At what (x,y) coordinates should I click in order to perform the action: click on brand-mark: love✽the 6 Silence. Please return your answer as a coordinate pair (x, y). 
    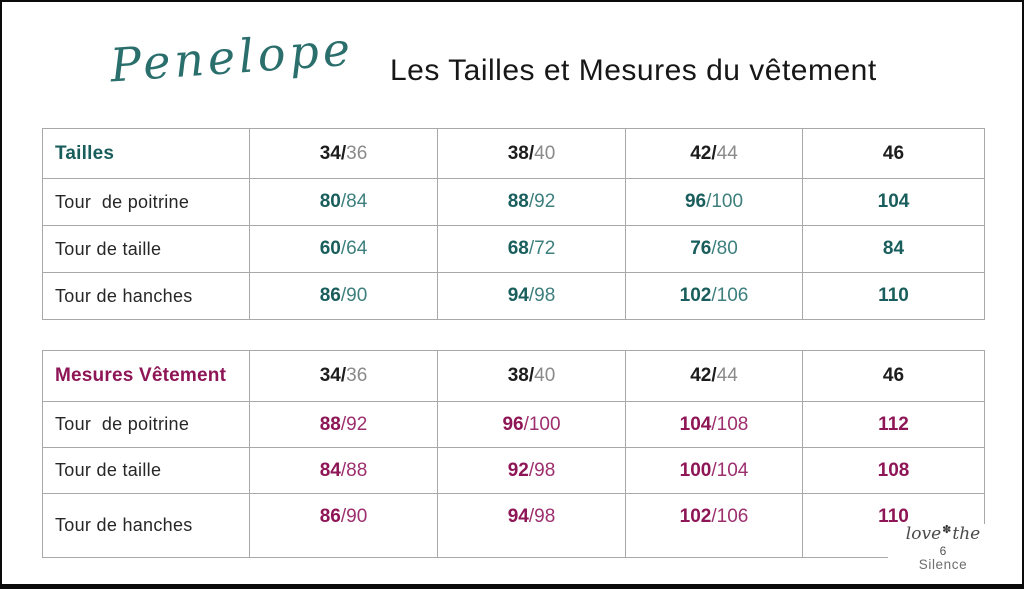
    Looking at the image, I should click on (943, 548).